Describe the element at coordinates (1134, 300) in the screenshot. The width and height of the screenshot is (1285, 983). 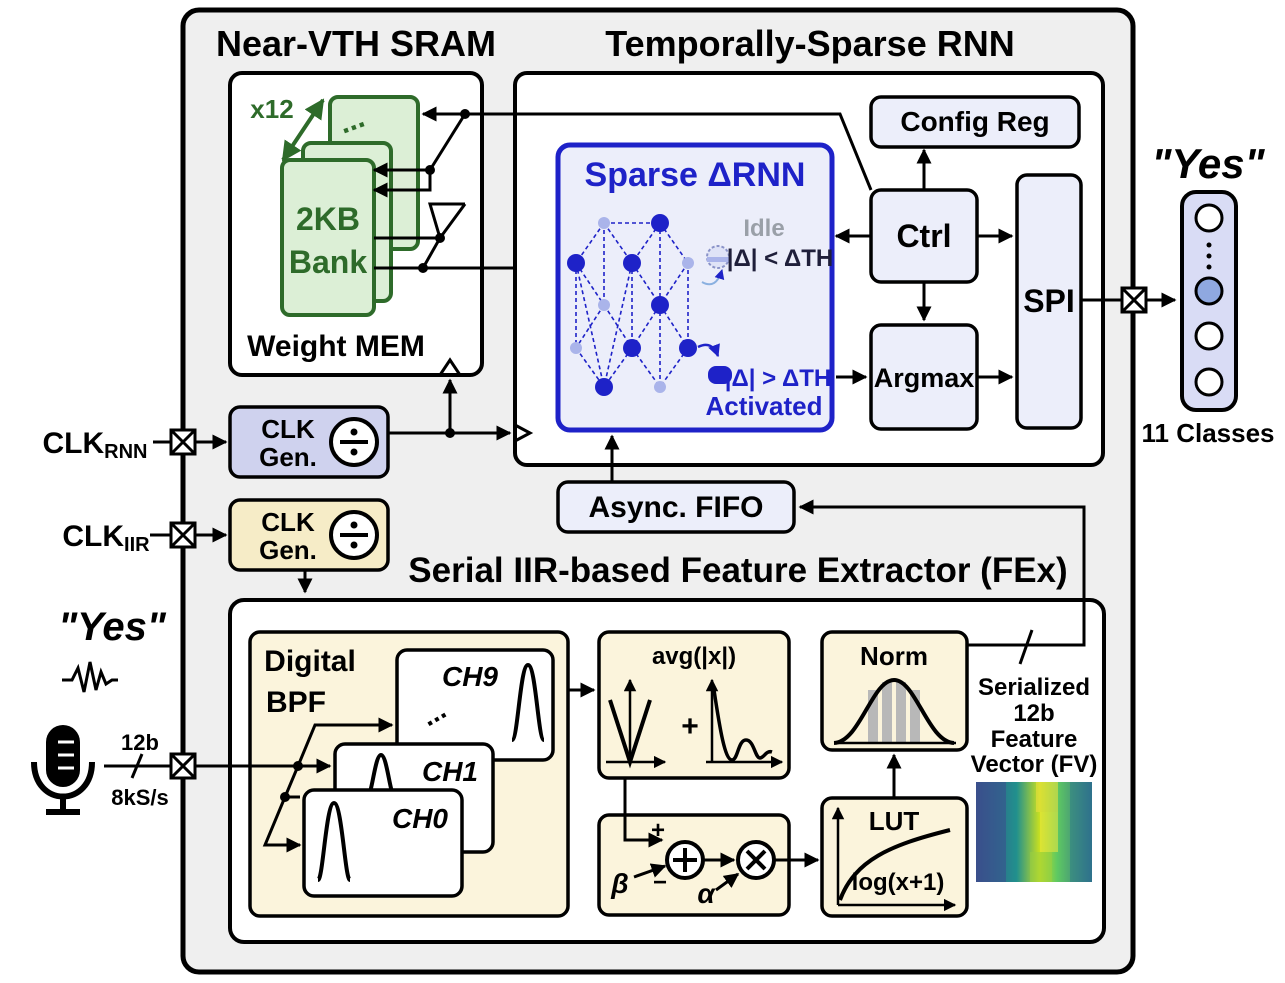
I see `output-pad` at that location.